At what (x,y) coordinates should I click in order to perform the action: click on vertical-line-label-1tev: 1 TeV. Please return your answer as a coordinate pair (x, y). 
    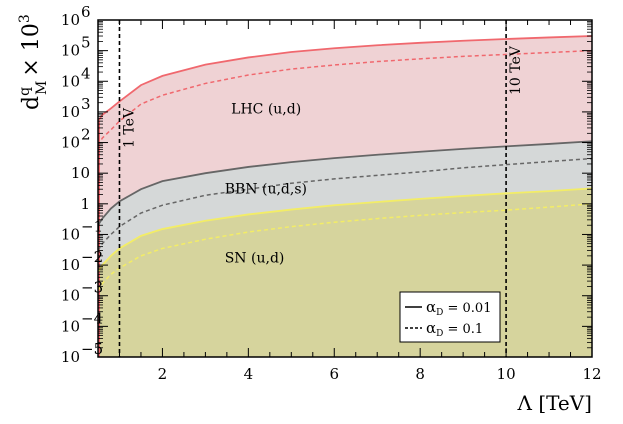
    Looking at the image, I should click on (129, 127).